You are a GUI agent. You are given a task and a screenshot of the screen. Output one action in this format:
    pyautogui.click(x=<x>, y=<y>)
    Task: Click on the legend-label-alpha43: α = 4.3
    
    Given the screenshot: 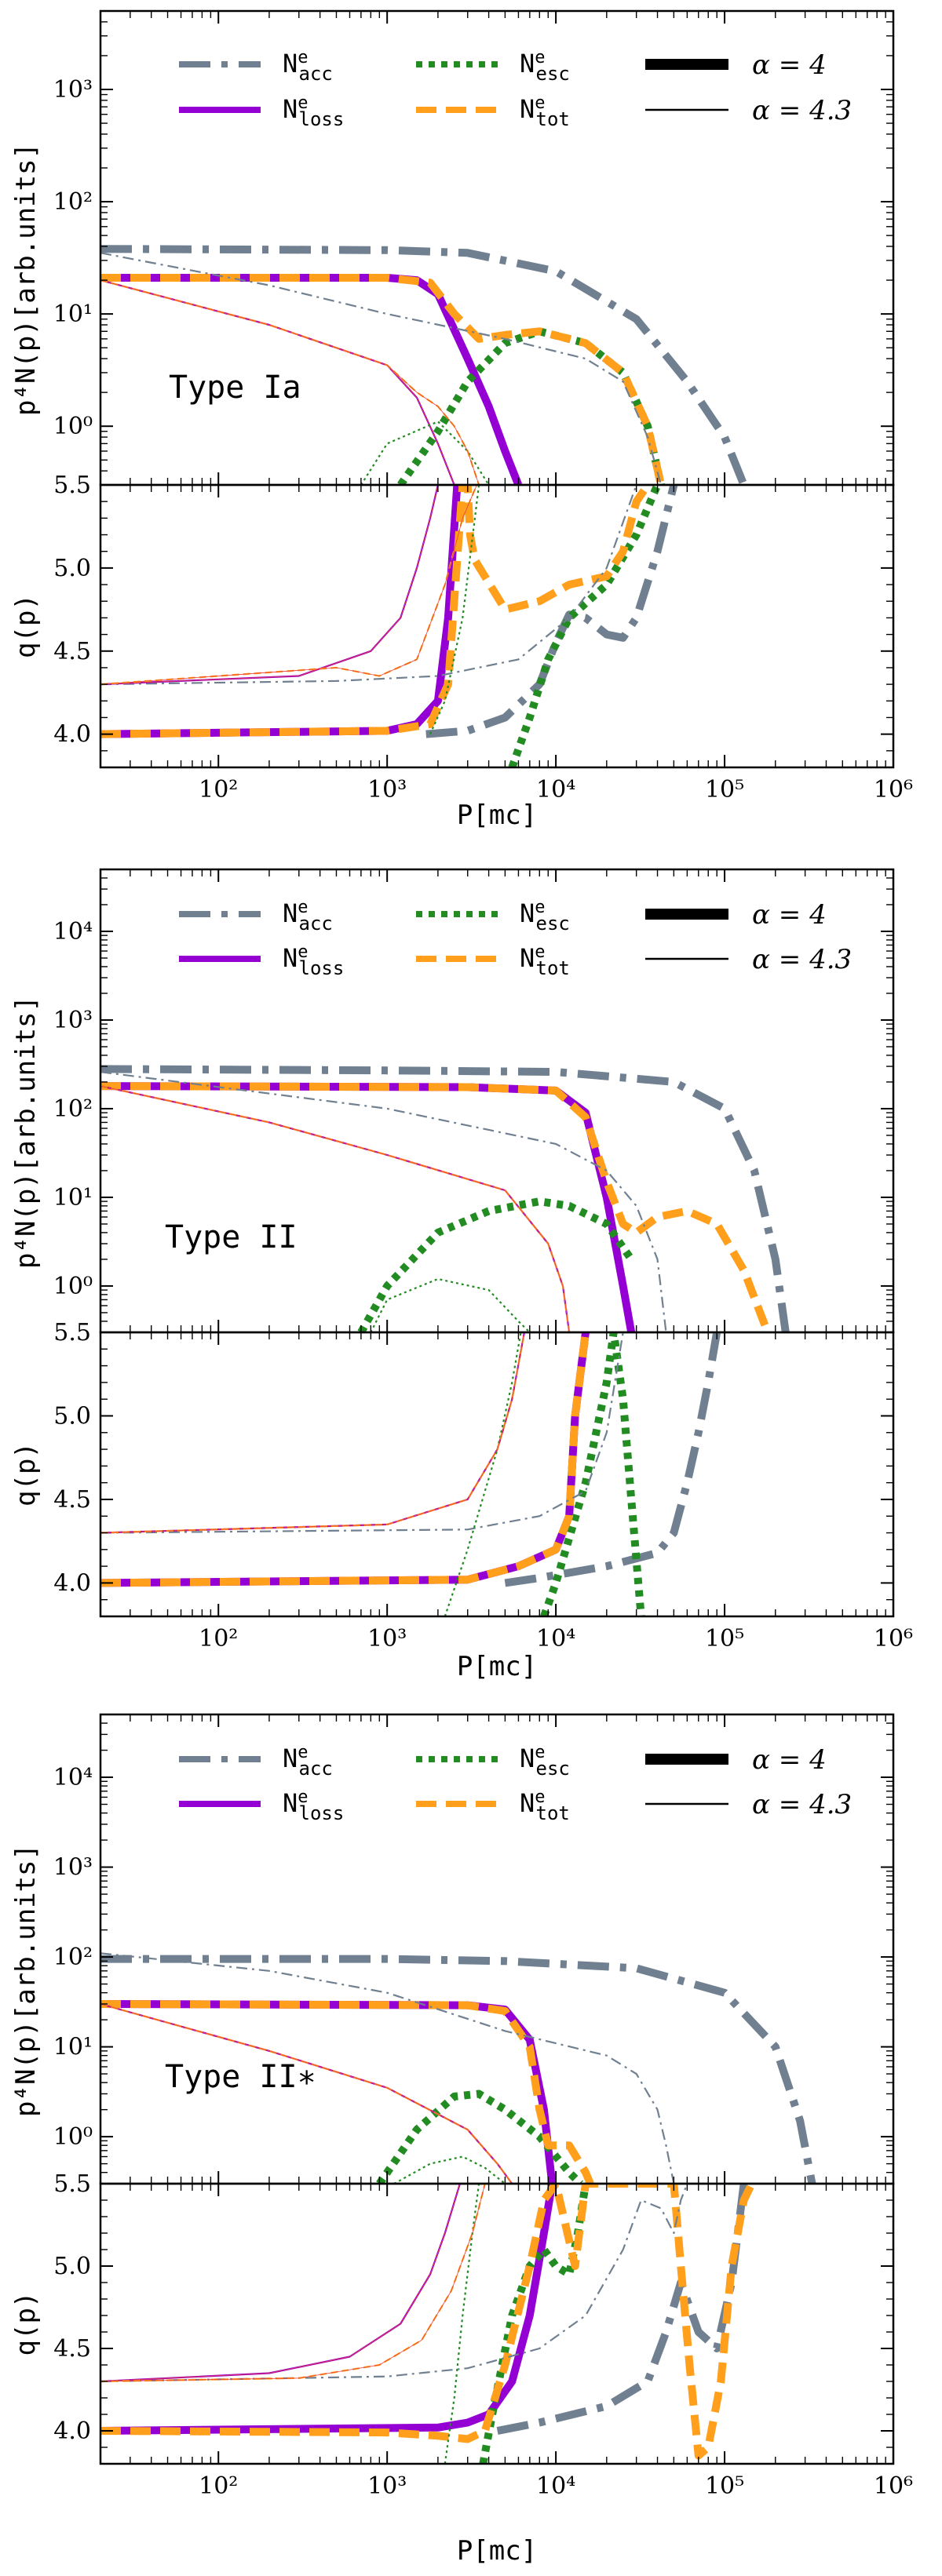 What is the action you would take?
    pyautogui.click(x=802, y=1805)
    